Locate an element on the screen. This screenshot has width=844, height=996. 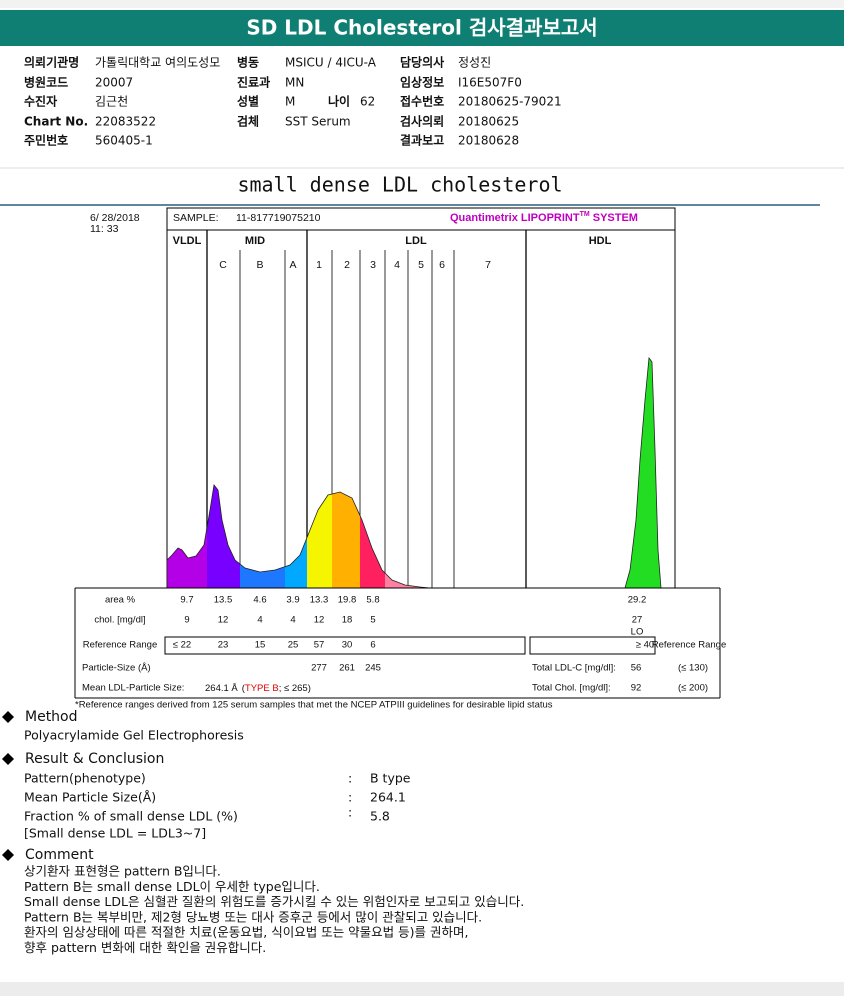
section-heading: Method is located at coordinates (51, 717).